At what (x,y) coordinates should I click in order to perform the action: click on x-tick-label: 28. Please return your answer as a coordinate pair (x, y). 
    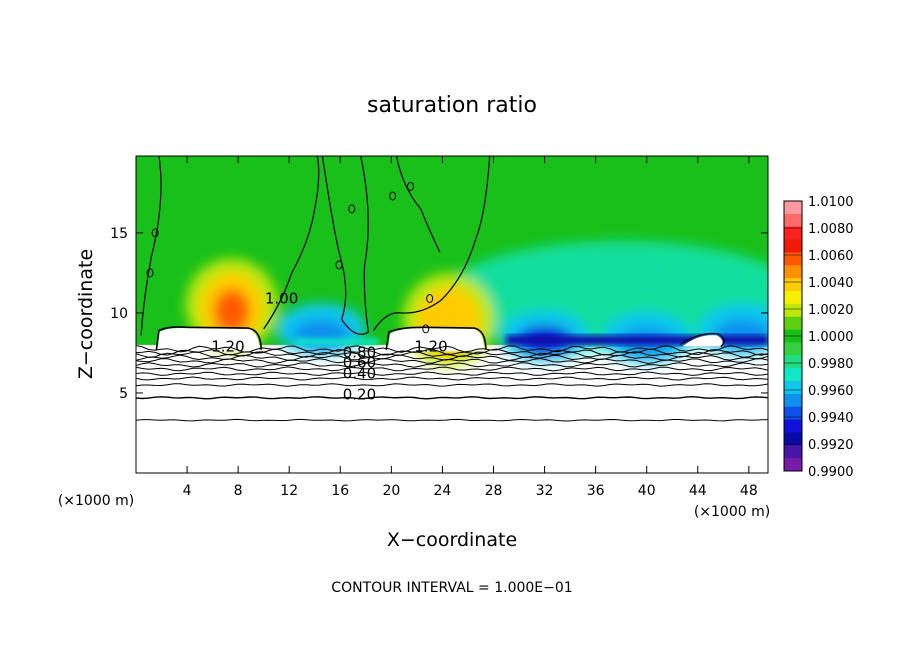
    Looking at the image, I should click on (494, 491).